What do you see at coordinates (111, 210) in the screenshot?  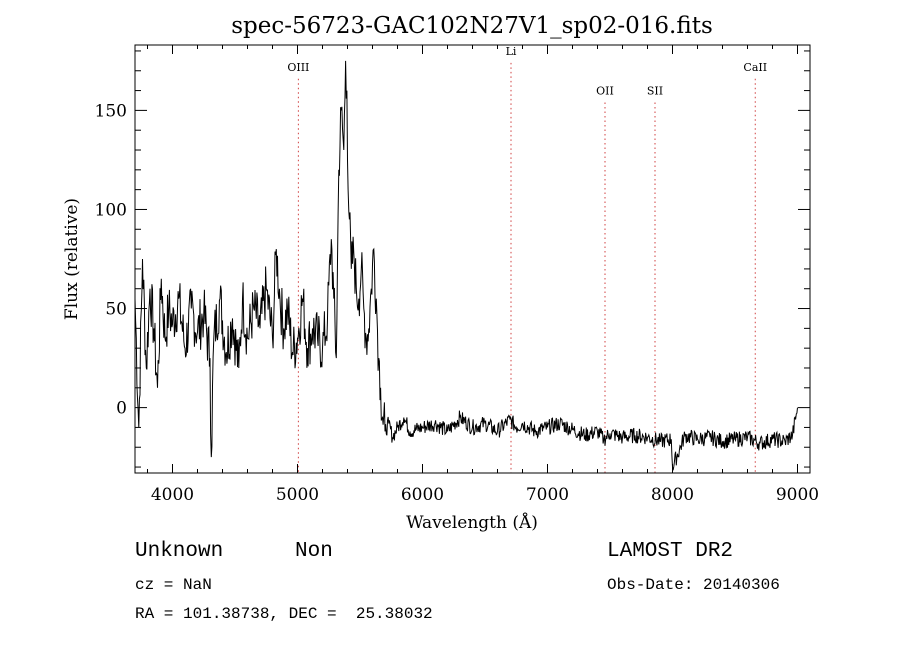 I see `y-tick-label: 100` at bounding box center [111, 210].